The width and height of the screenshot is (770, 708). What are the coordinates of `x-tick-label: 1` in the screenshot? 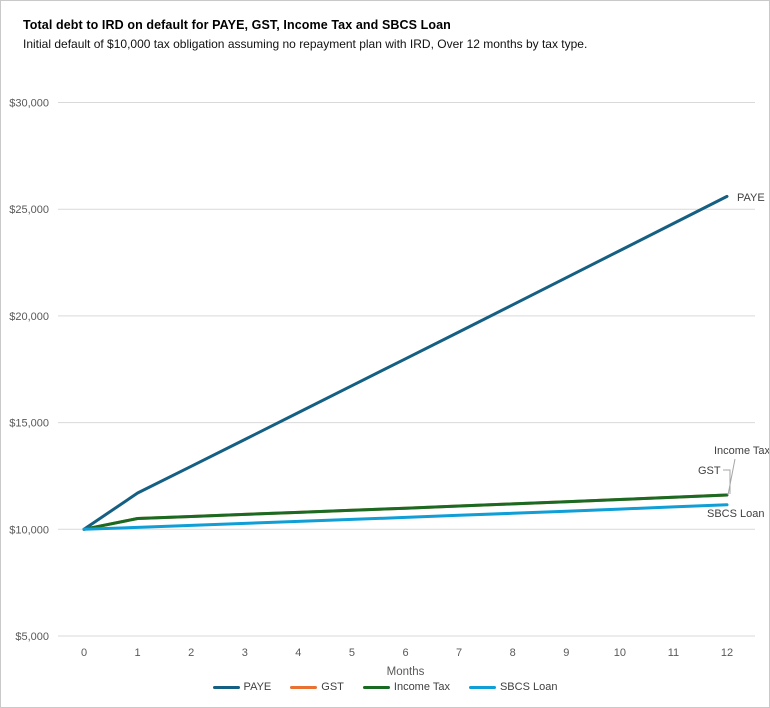 It's located at (138, 653).